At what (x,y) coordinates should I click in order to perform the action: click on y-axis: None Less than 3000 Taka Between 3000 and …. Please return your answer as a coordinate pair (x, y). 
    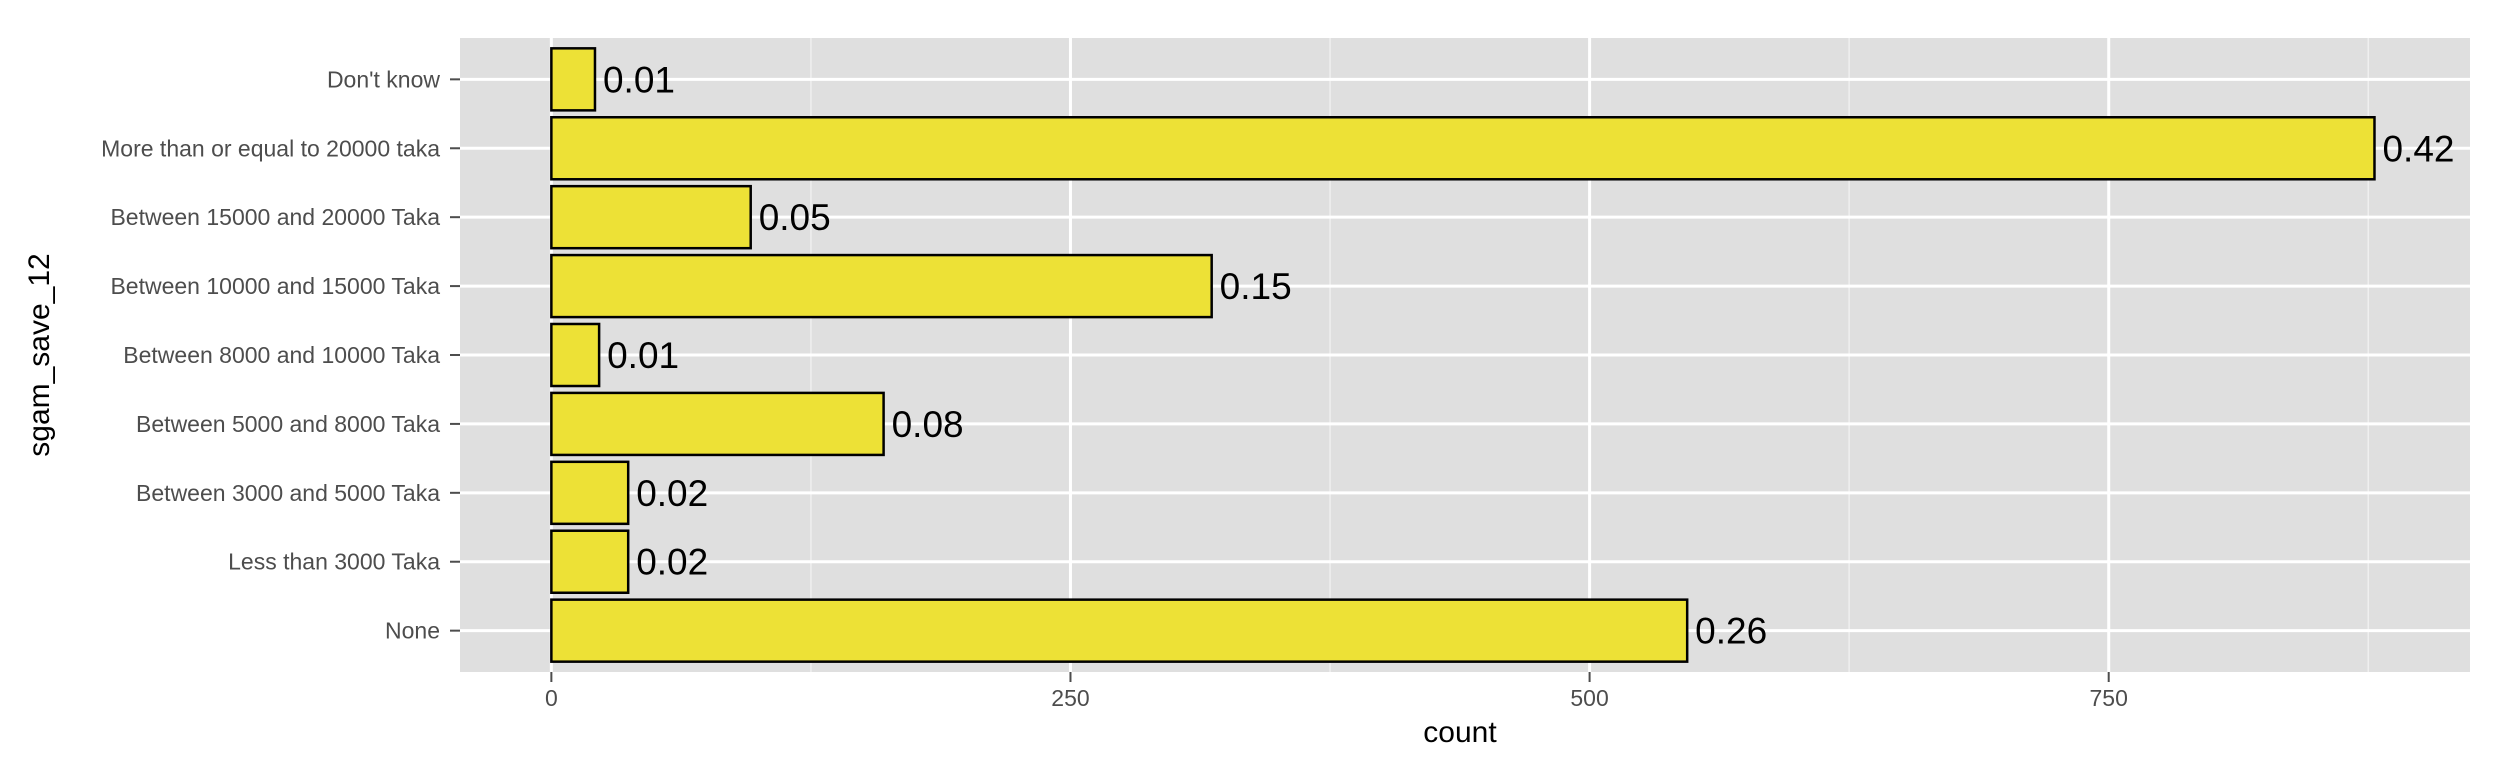
    Looking at the image, I should click on (280, 355).